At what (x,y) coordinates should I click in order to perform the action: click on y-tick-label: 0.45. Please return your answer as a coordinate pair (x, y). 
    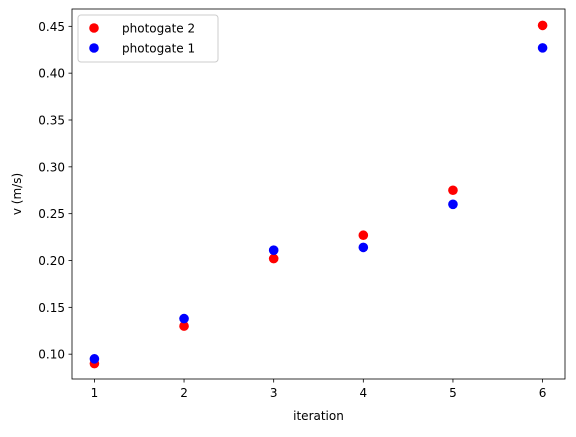
    Looking at the image, I should click on (51, 27).